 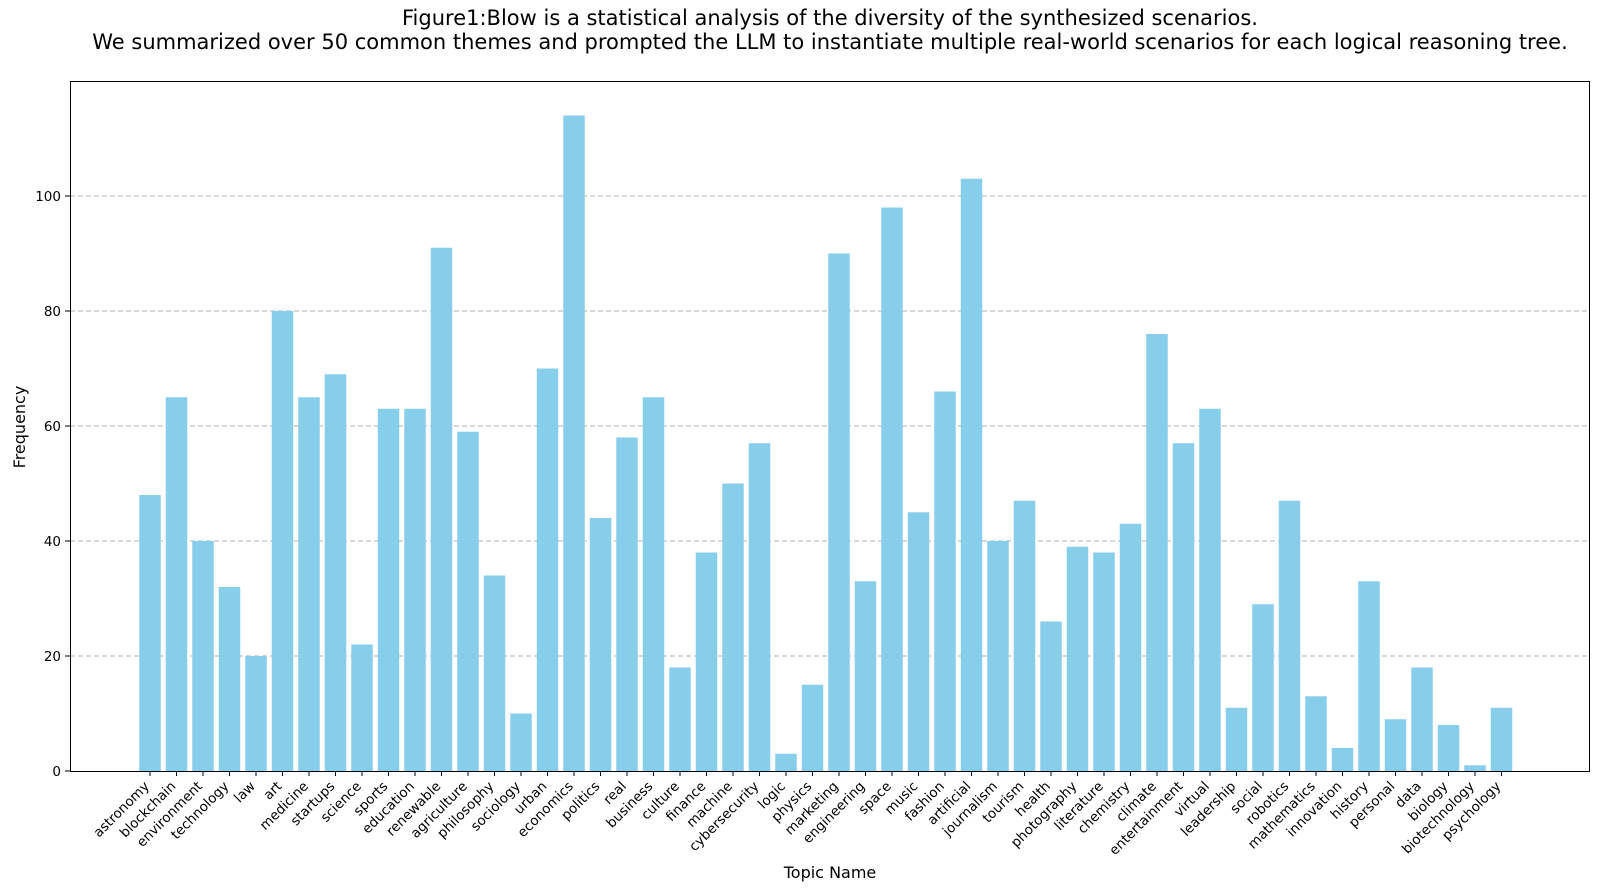 What do you see at coordinates (839, 512) in the screenshot?
I see `bar-marketing` at bounding box center [839, 512].